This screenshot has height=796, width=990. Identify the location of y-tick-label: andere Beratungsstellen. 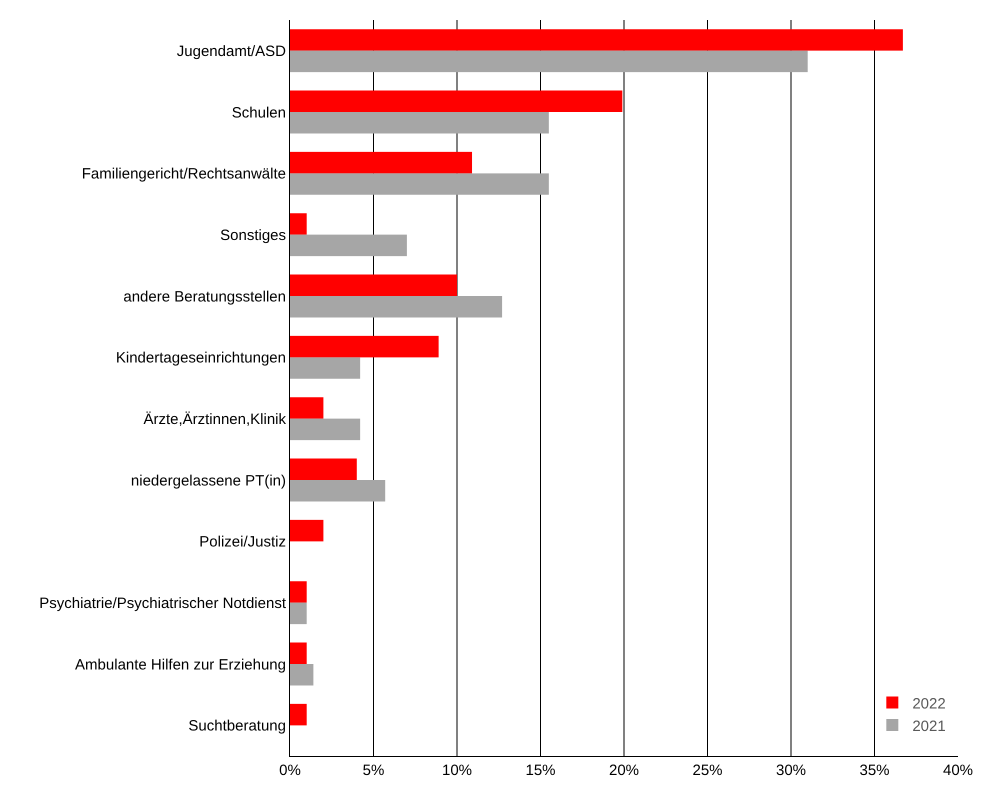
(204, 297).